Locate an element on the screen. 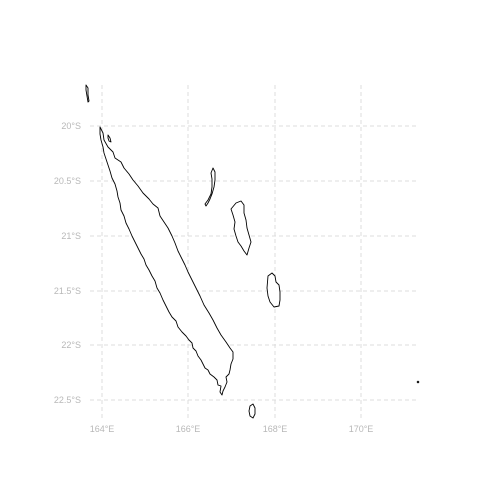 This screenshot has width=504, height=504. north-islet is located at coordinates (109, 138).